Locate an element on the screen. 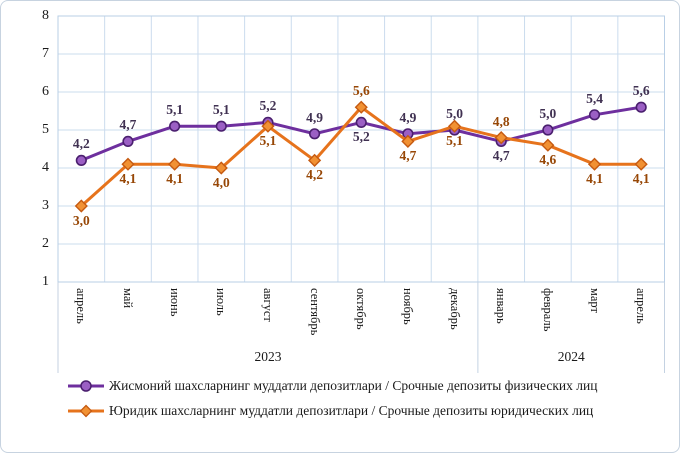 The height and width of the screenshot is (453, 680). y-tick-label: 7 is located at coordinates (45, 53).